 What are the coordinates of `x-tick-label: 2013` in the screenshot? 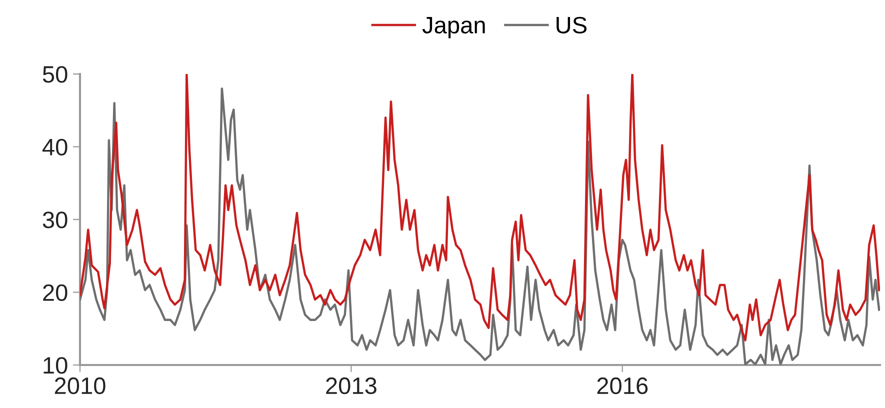 It's located at (351, 385).